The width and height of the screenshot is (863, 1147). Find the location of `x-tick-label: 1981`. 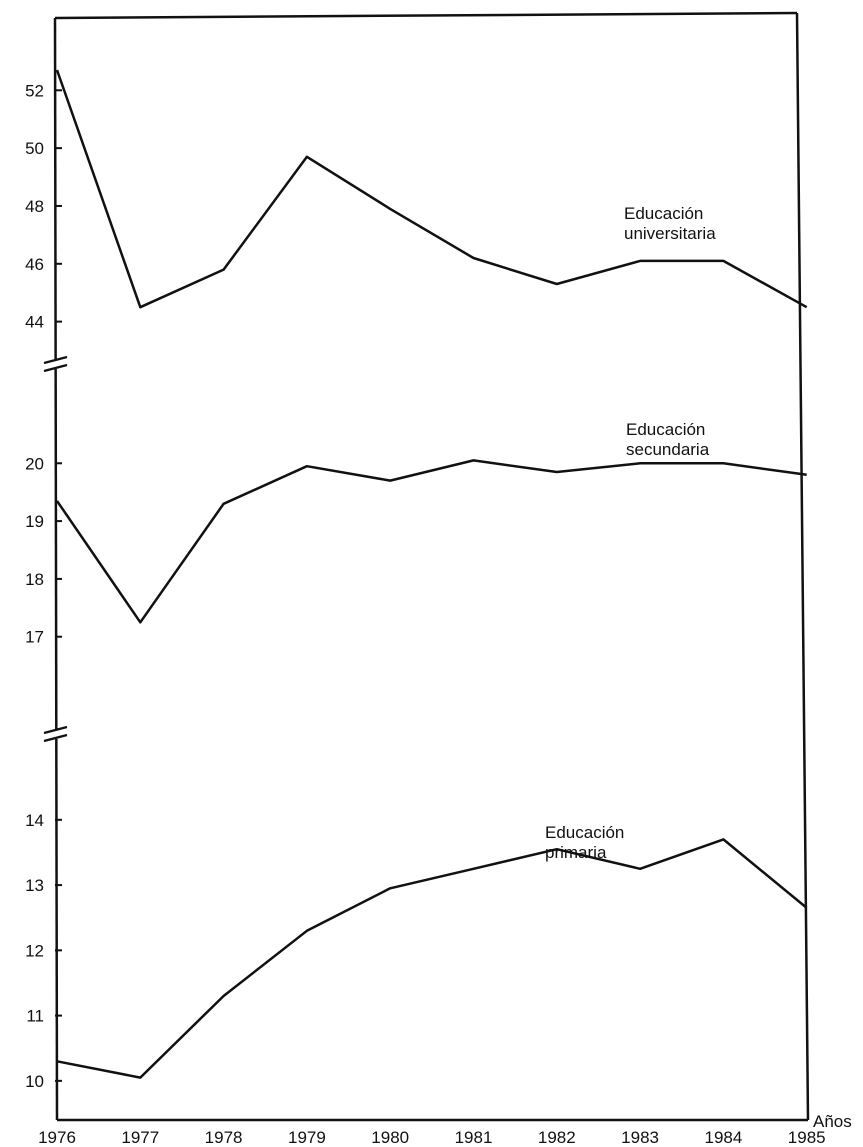

x-tick-label: 1981 is located at coordinates (474, 1137).